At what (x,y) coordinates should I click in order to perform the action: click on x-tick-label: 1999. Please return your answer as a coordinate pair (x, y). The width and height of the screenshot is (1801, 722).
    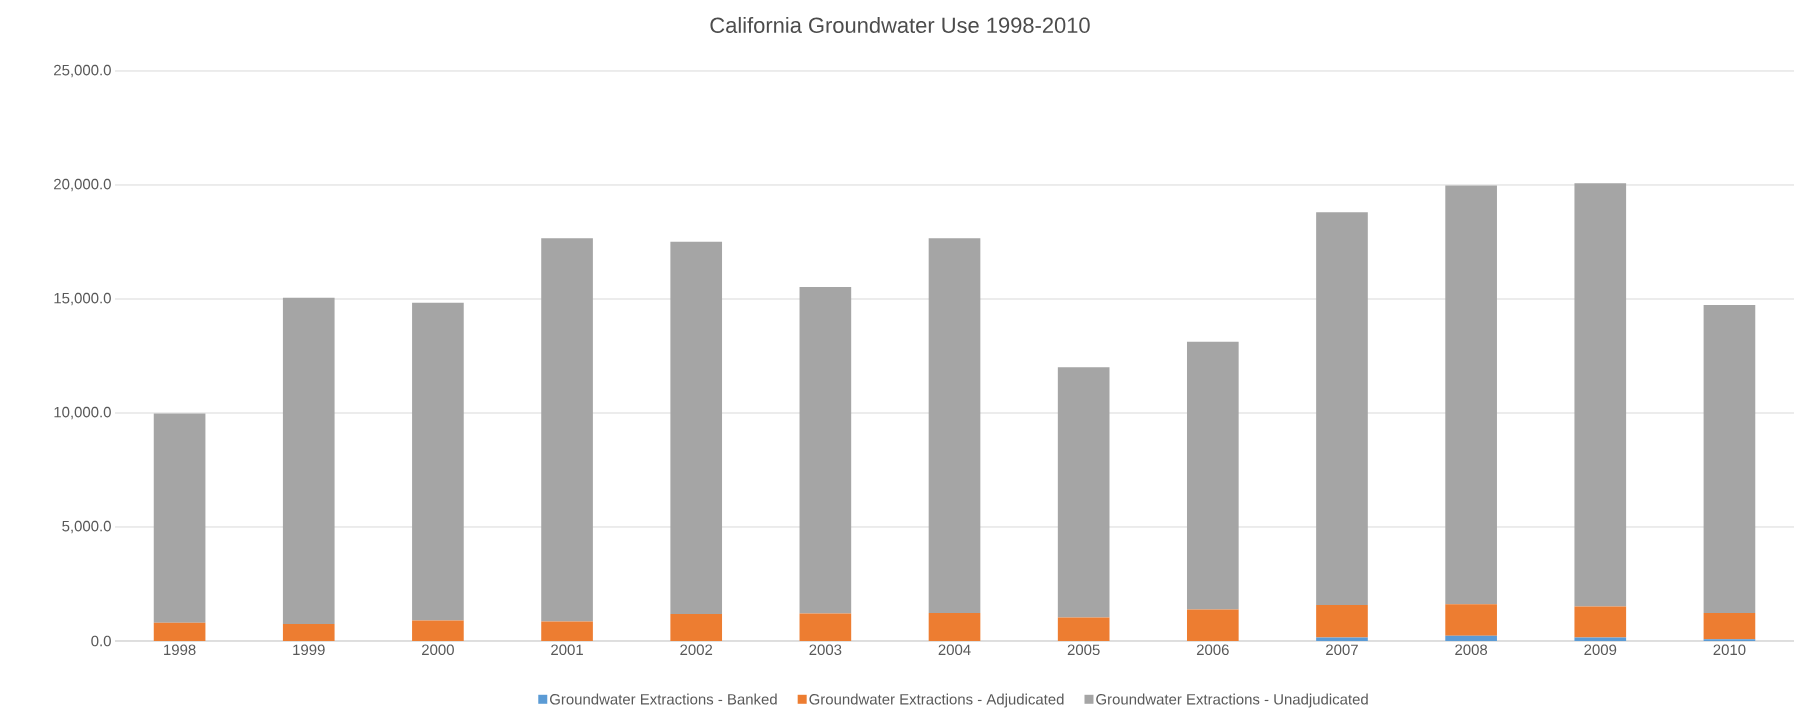
    Looking at the image, I should click on (309, 650).